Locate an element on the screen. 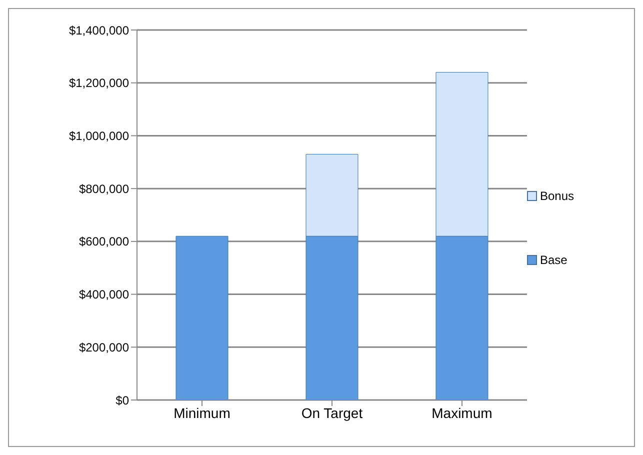 This screenshot has height=455, width=643. legend-label: Base is located at coordinates (554, 259).